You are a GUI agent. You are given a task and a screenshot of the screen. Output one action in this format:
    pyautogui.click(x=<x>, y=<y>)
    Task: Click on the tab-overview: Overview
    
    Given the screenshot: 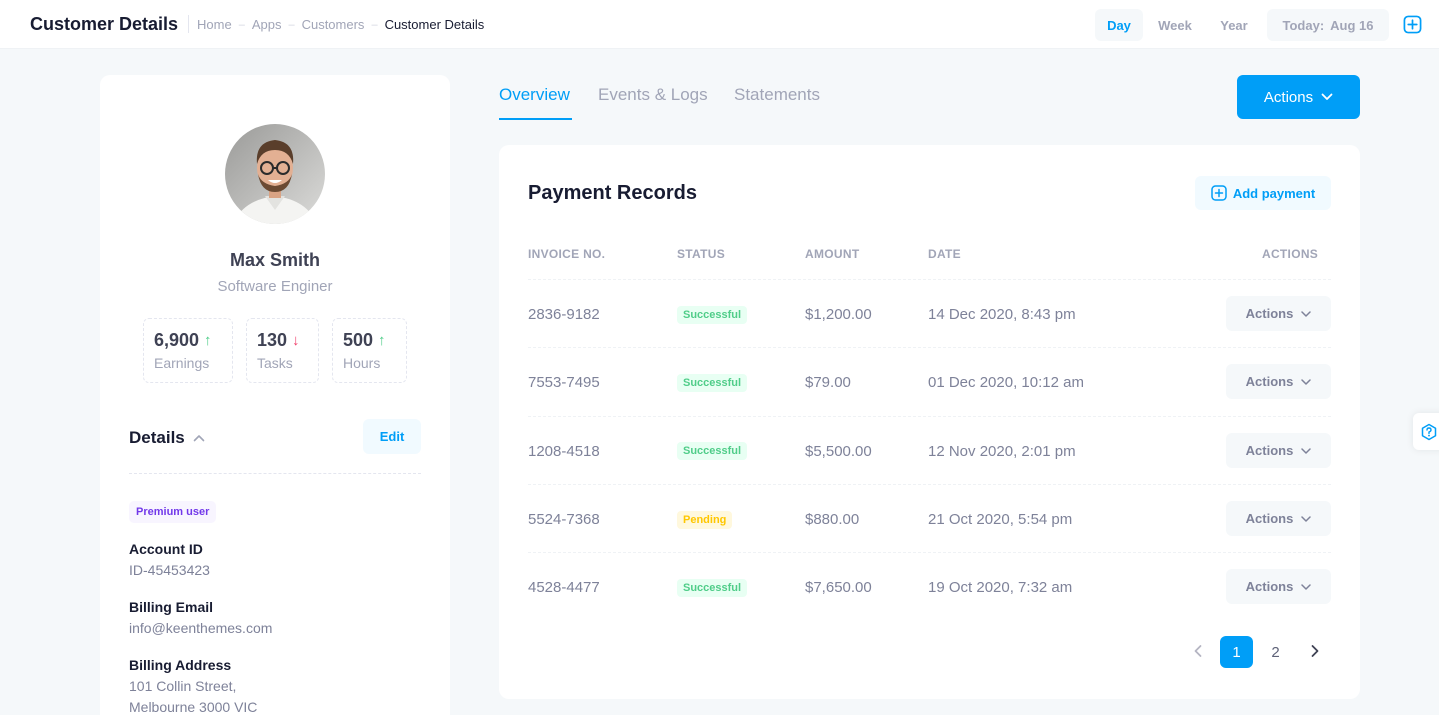 What is the action you would take?
    pyautogui.click(x=534, y=94)
    